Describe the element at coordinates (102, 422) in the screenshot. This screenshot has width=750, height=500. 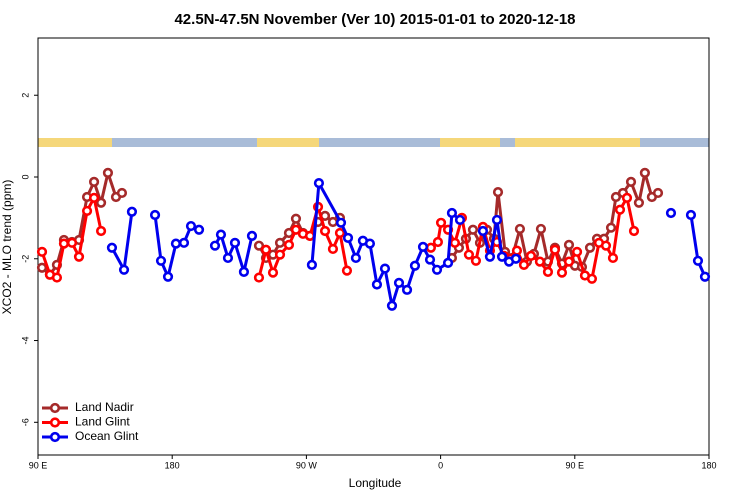
I see `legend-label: Land Glint` at that location.